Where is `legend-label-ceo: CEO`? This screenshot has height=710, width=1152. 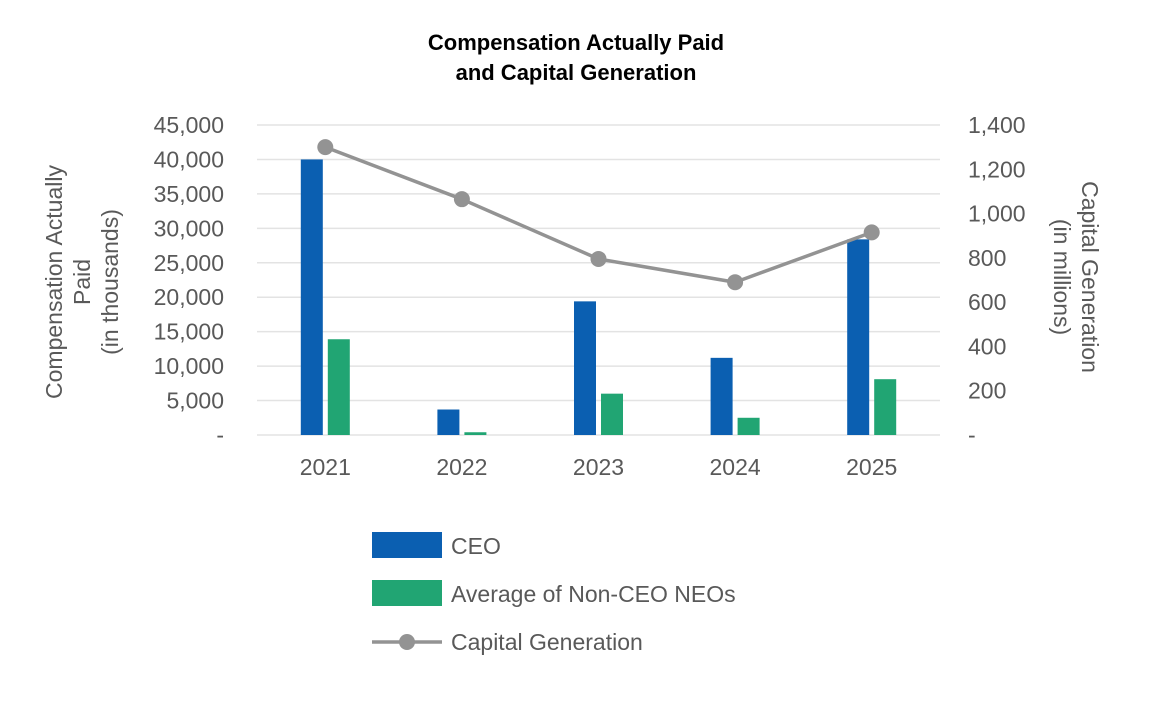
legend-label-ceo: CEO is located at coordinates (476, 546).